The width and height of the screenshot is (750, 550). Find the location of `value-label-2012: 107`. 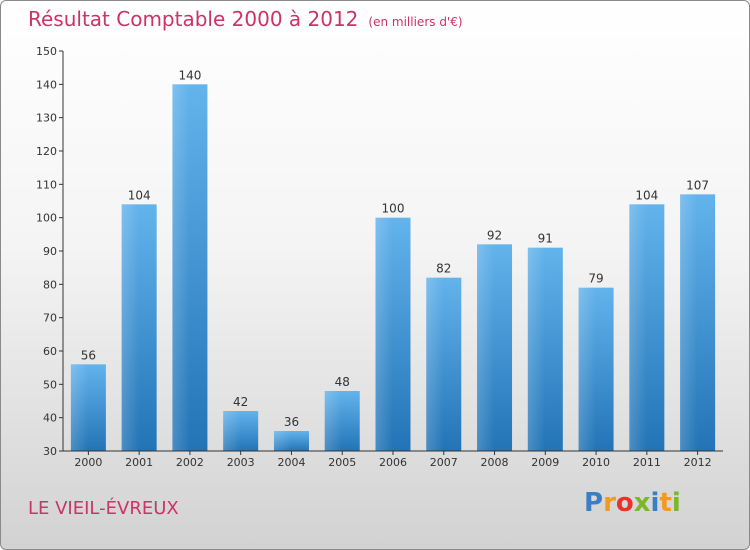

value-label-2012: 107 is located at coordinates (697, 185).